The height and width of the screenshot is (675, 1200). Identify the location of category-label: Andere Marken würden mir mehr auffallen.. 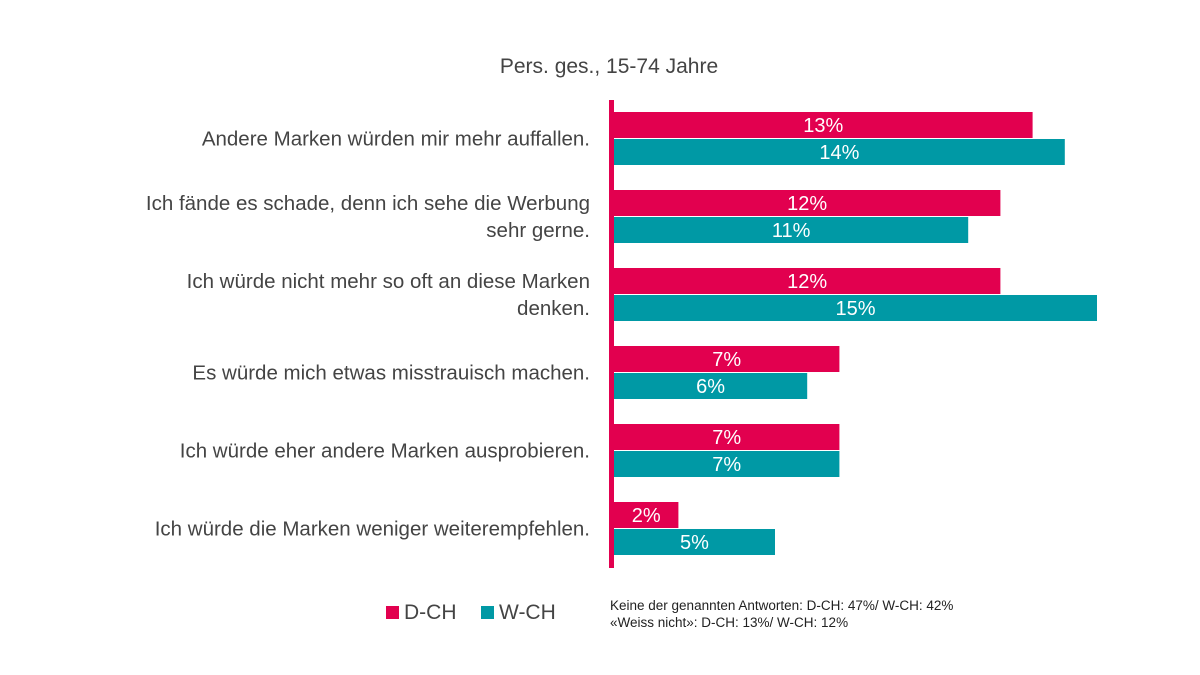
(396, 139).